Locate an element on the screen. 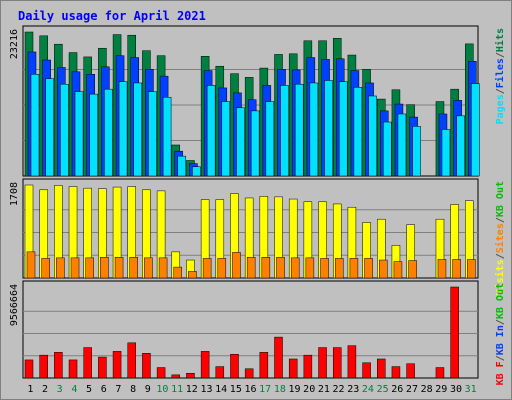 The image size is (512, 400). legend-entry: Sites is located at coordinates (500, 238).